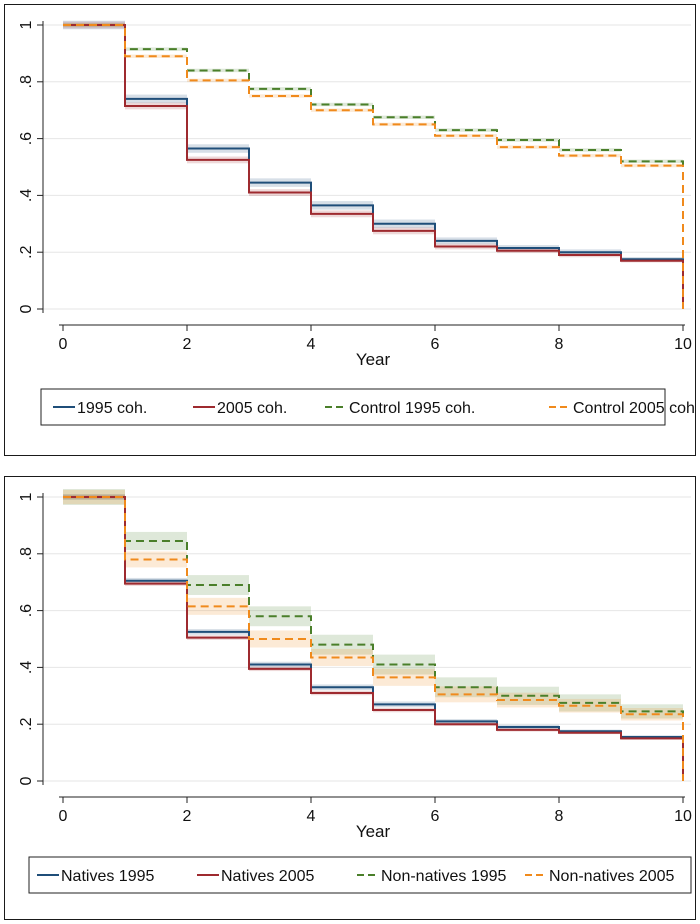 The height and width of the screenshot is (924, 700). I want to click on legend-label: 2005 coh., so click(252, 408).